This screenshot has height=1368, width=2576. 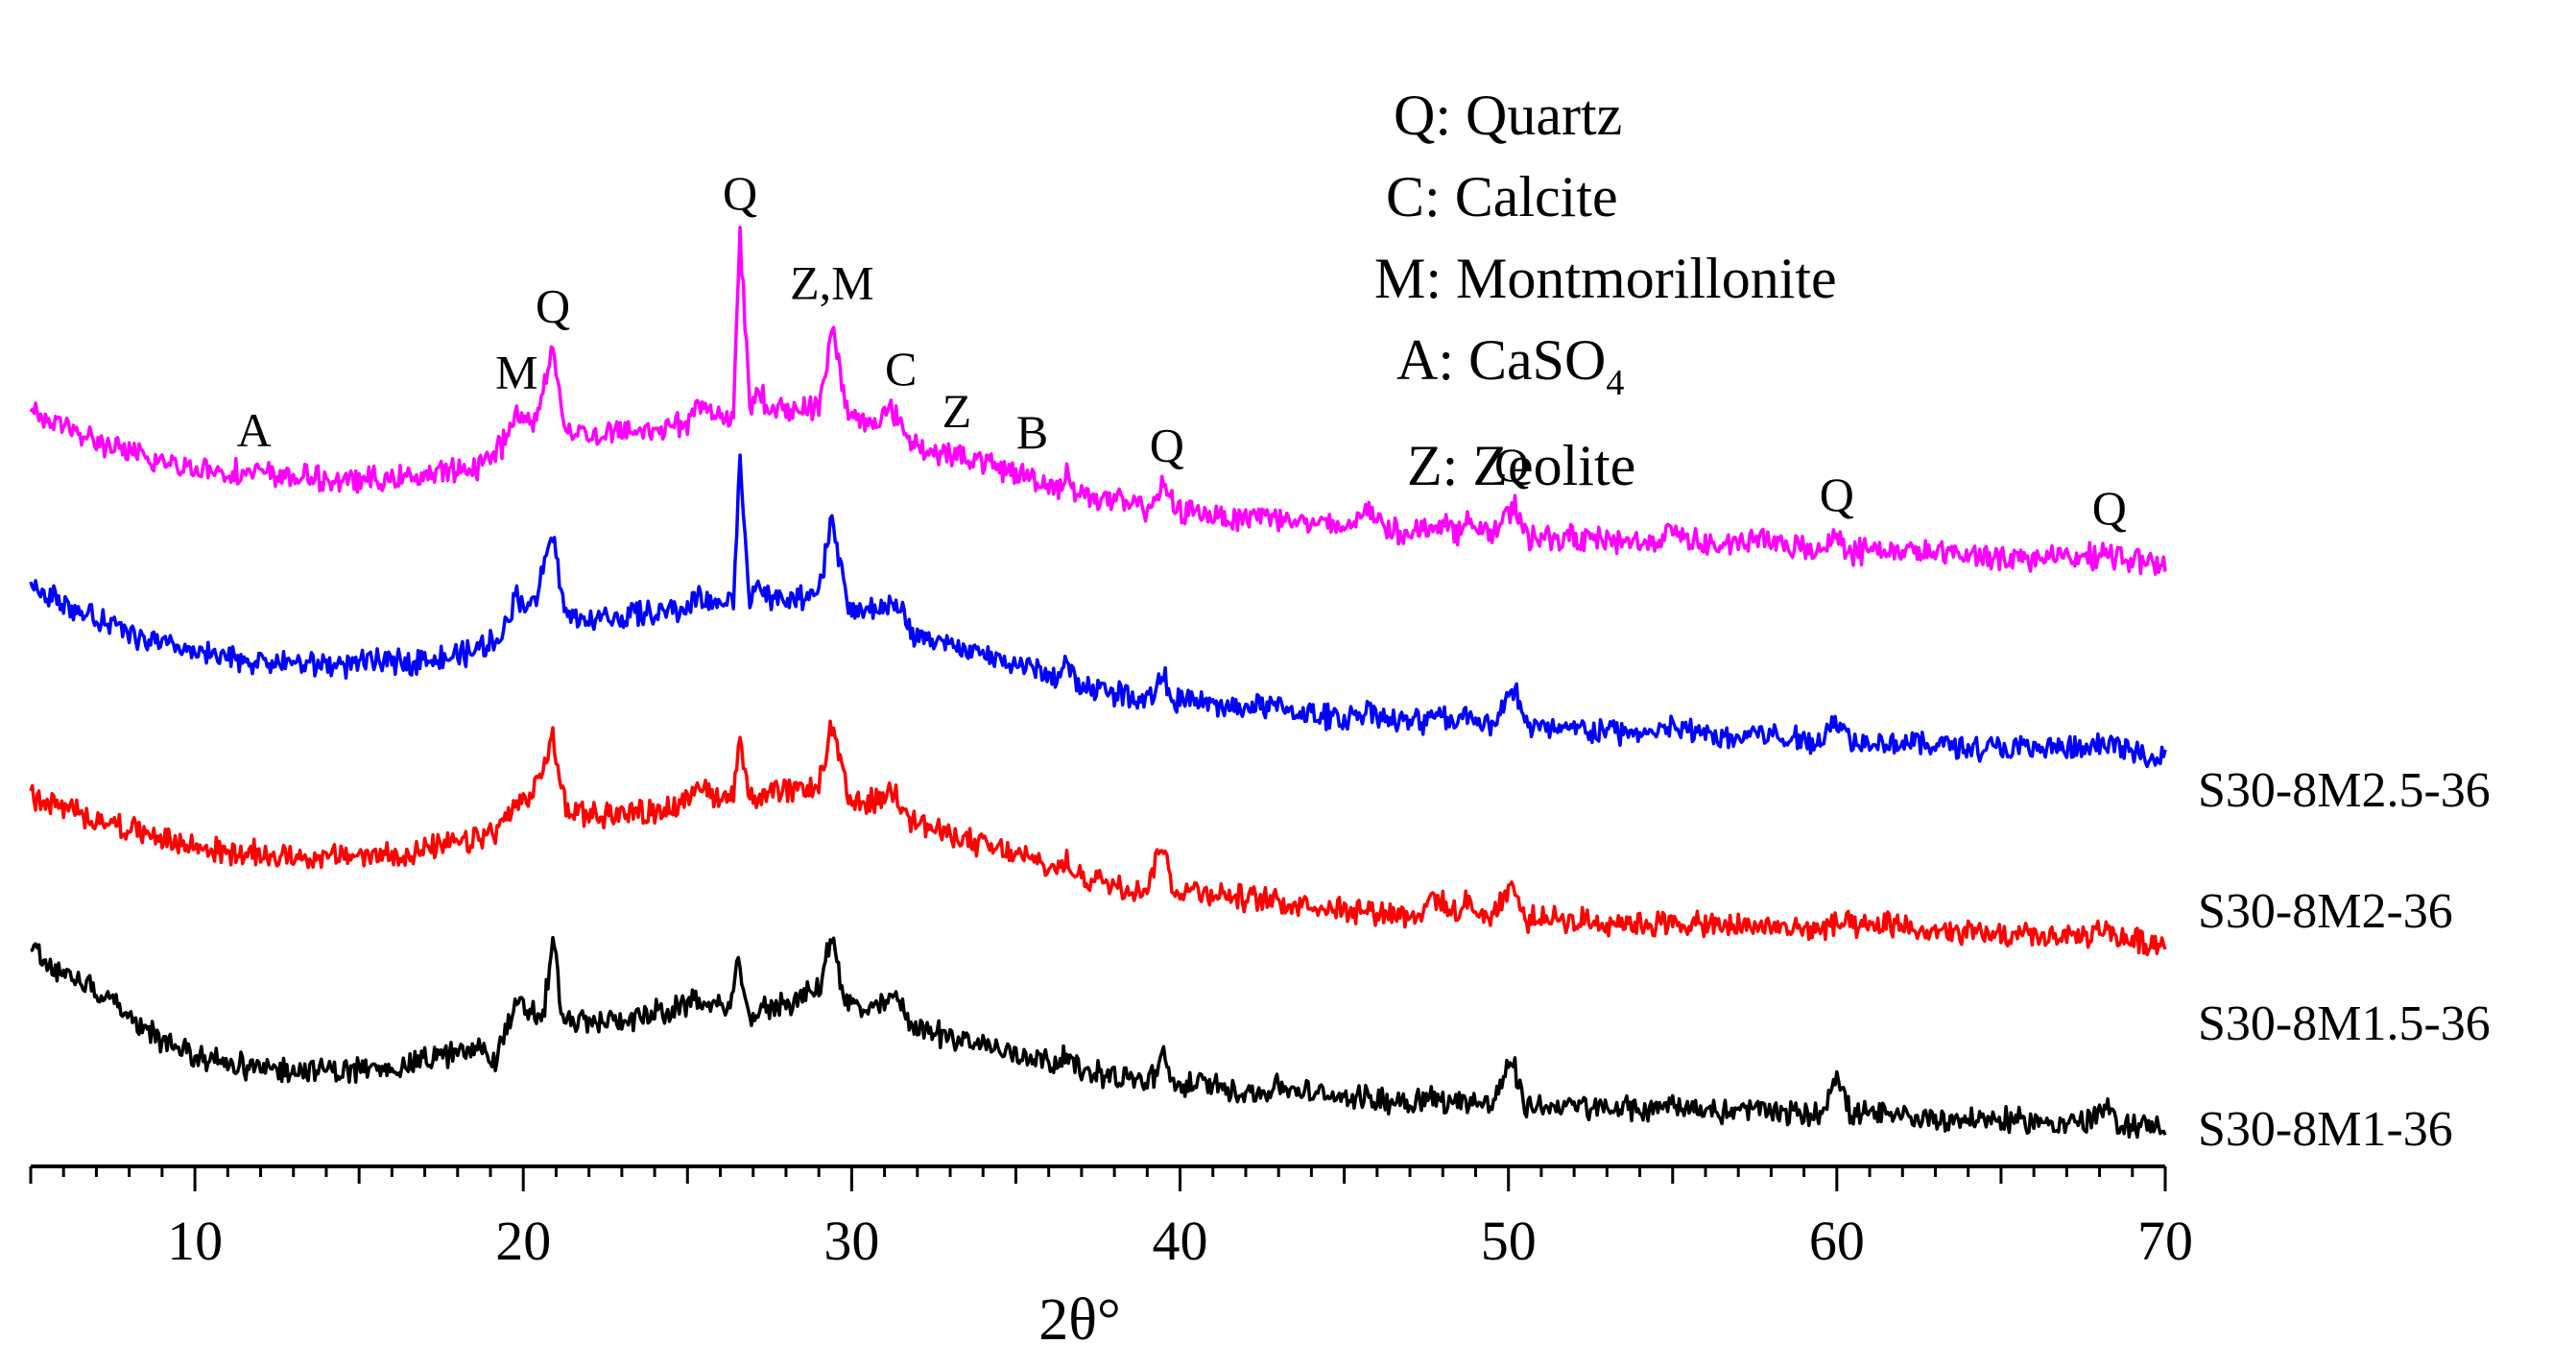 I want to click on peak-label: A, so click(x=254, y=430).